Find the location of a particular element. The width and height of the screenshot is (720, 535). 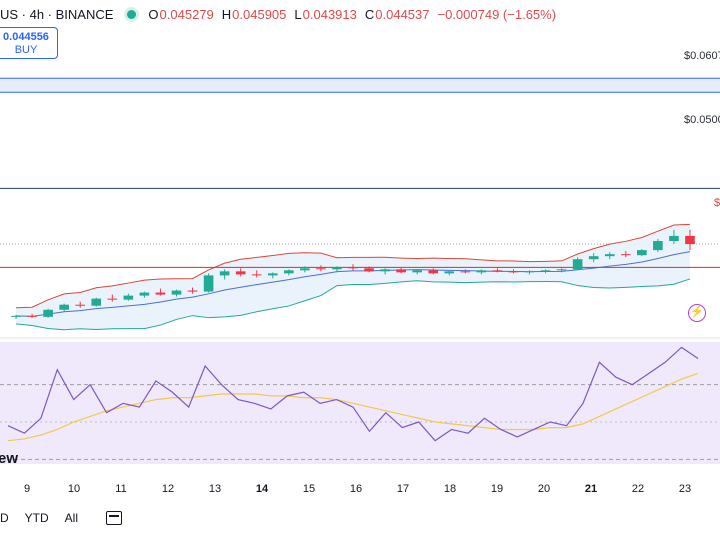

time-axis-label: 17 is located at coordinates (403, 489).